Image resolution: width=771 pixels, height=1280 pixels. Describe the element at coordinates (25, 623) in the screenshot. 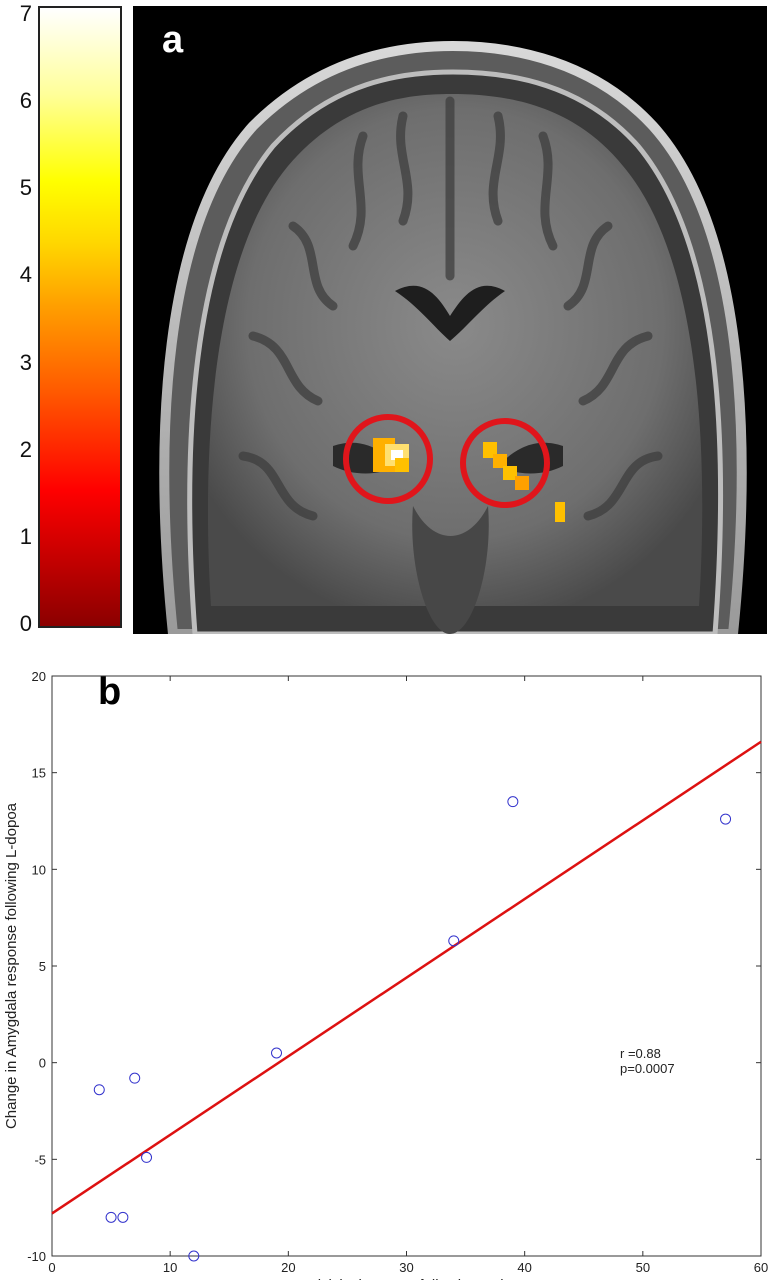

I see `colorbar-tick-label: 0` at that location.